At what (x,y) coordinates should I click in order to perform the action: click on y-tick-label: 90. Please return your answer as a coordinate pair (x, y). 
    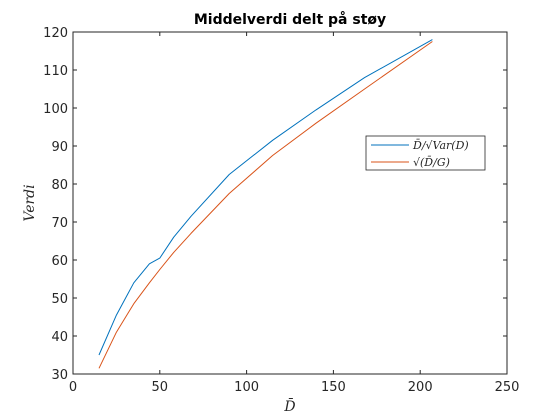
    Looking at the image, I should click on (59, 147).